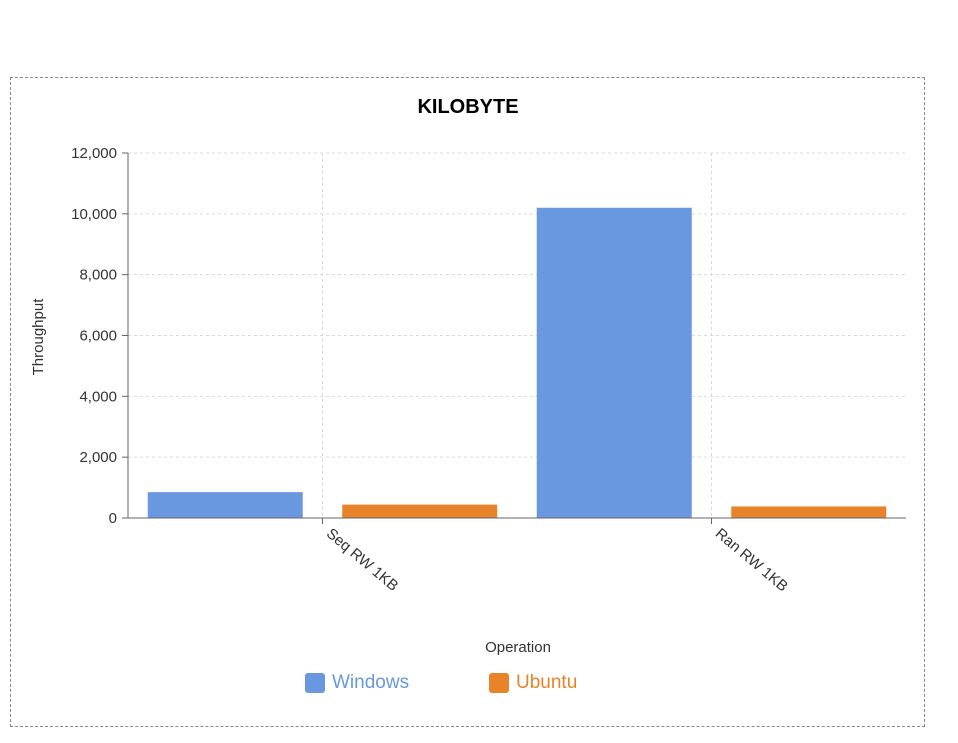 Image resolution: width=958 pixels, height=743 pixels. Describe the element at coordinates (113, 518) in the screenshot. I see `y-tick-label: 0` at that location.